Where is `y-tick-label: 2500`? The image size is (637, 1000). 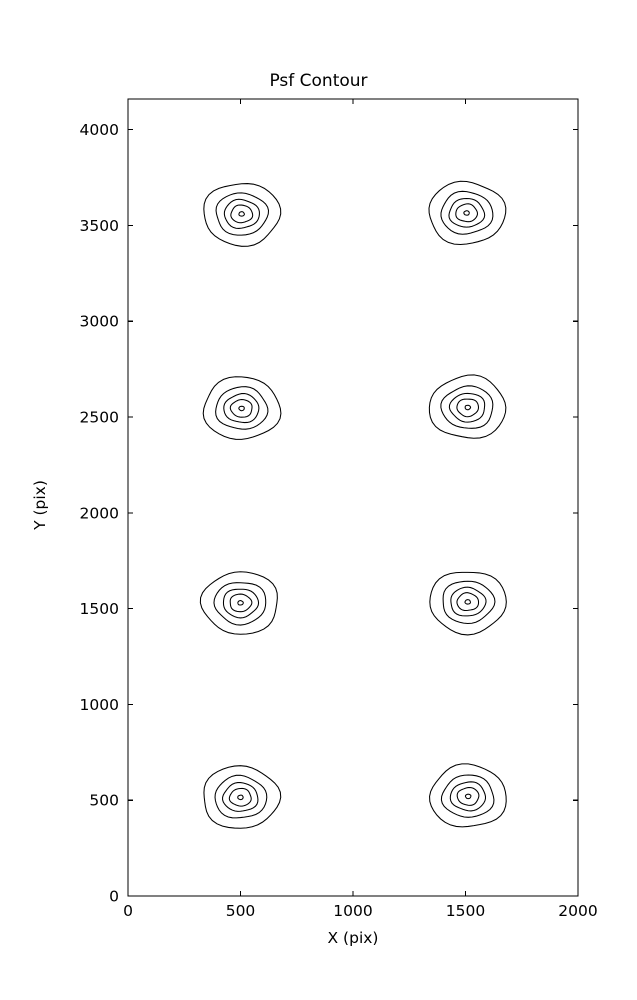 y-tick-label: 2500 is located at coordinates (99, 418).